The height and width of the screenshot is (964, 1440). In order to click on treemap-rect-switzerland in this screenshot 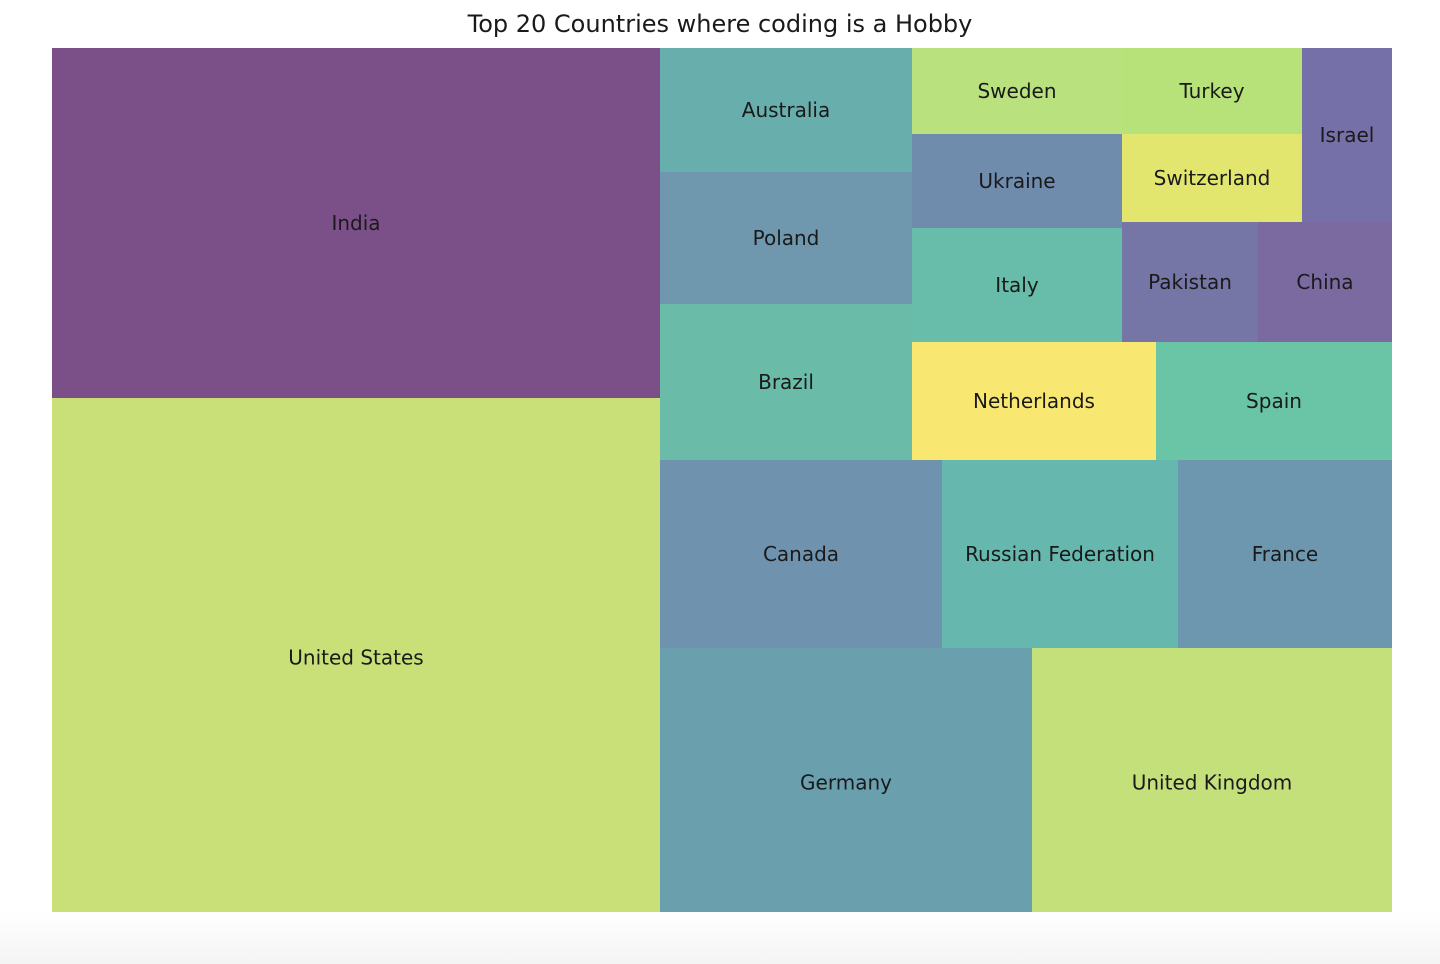, I will do `click(1212, 178)`.